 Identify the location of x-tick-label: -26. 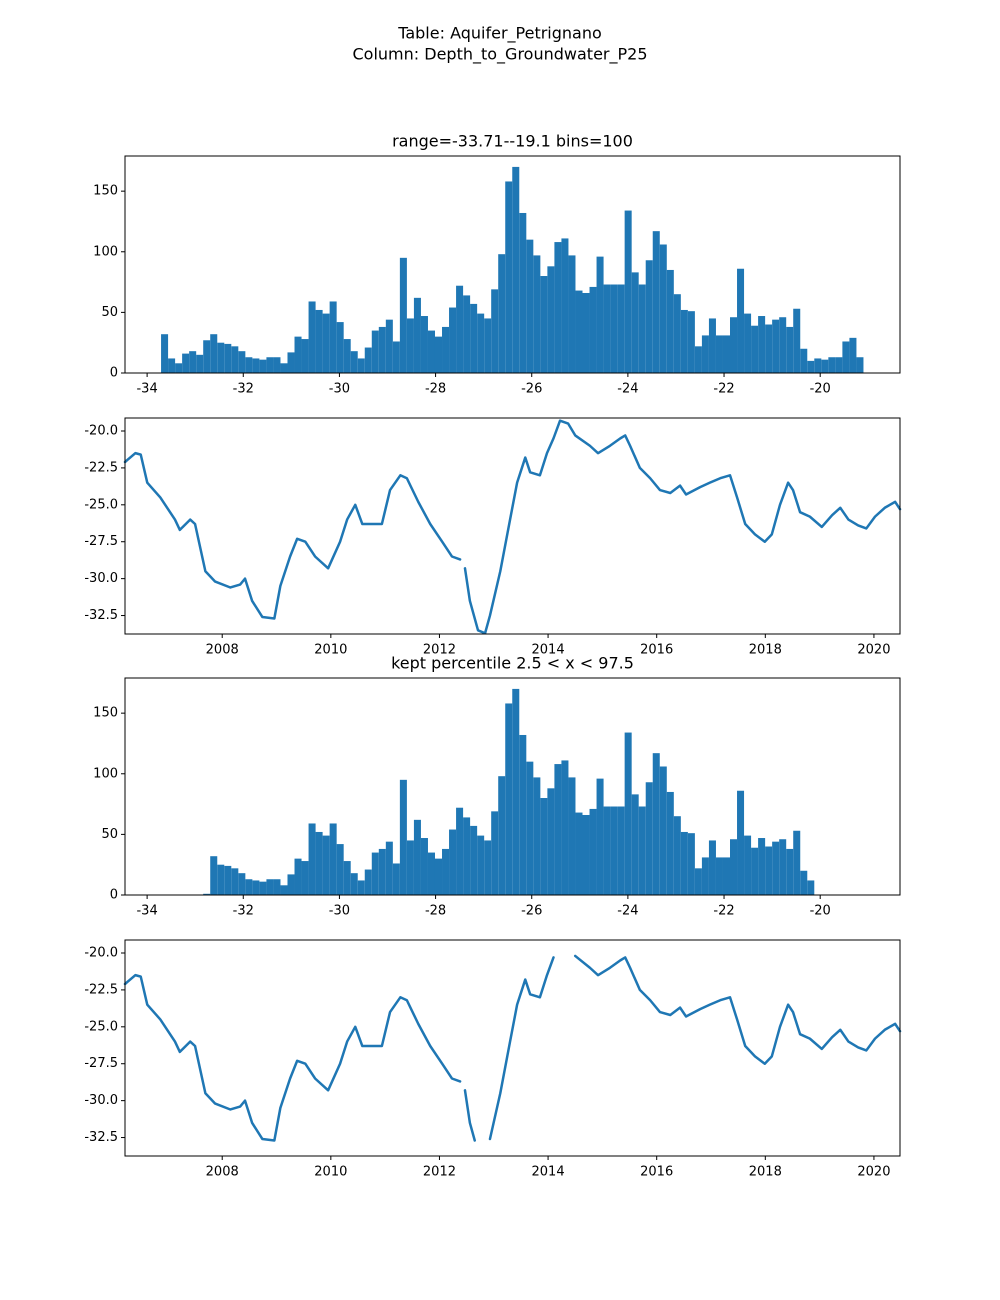
(531, 389).